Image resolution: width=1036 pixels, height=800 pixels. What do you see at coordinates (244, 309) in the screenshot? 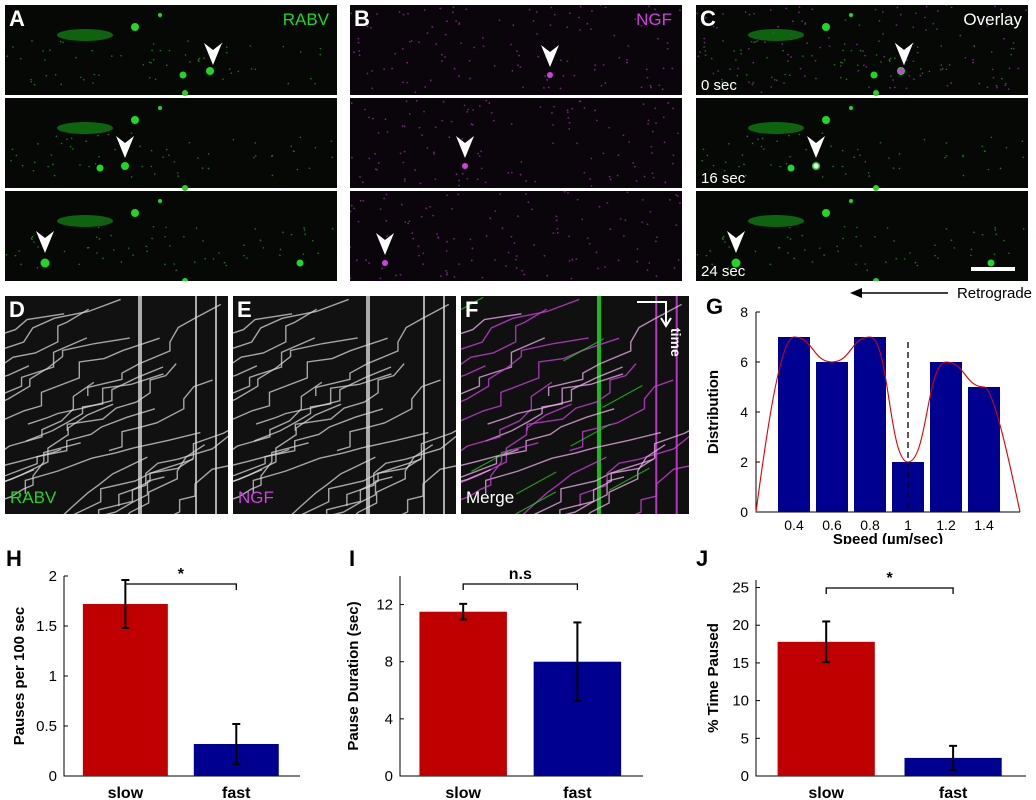
I see `panel-letter-e: E` at bounding box center [244, 309].